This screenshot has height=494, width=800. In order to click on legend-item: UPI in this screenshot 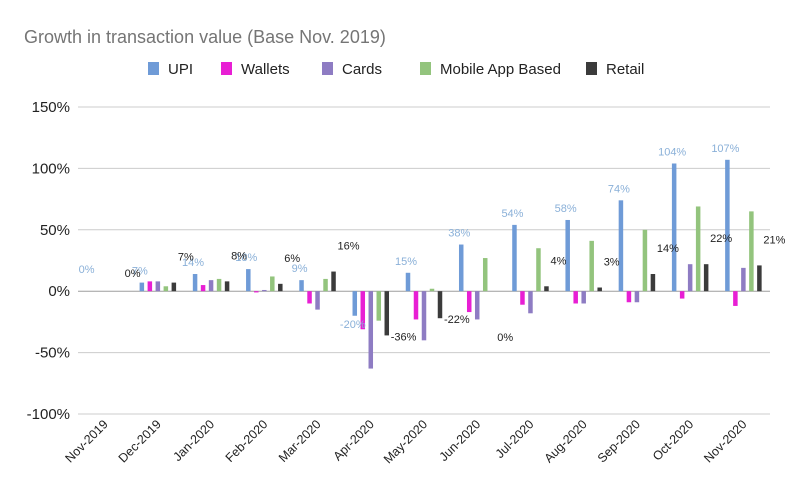, I will do `click(170, 69)`.